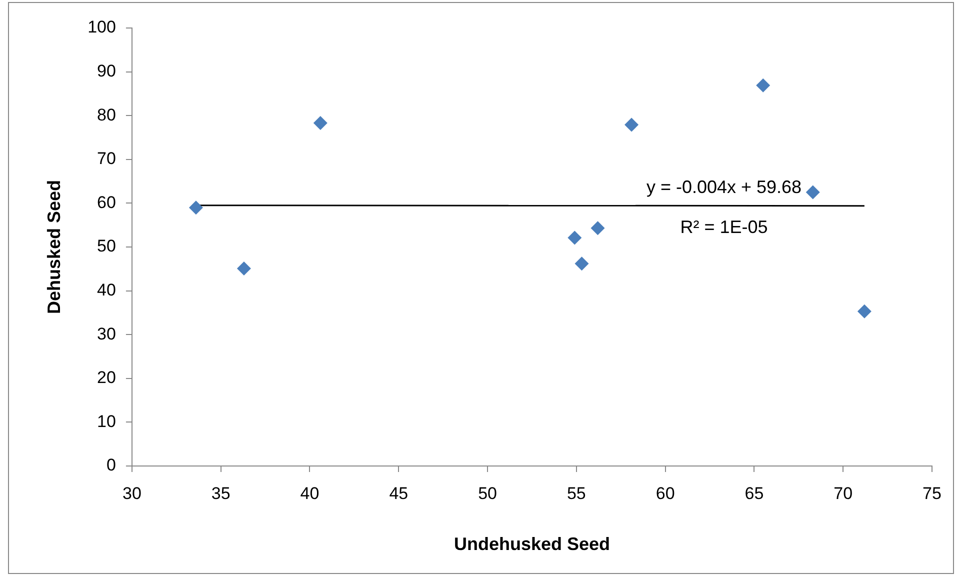  What do you see at coordinates (665, 493) in the screenshot?
I see `x-tick-label: 60` at bounding box center [665, 493].